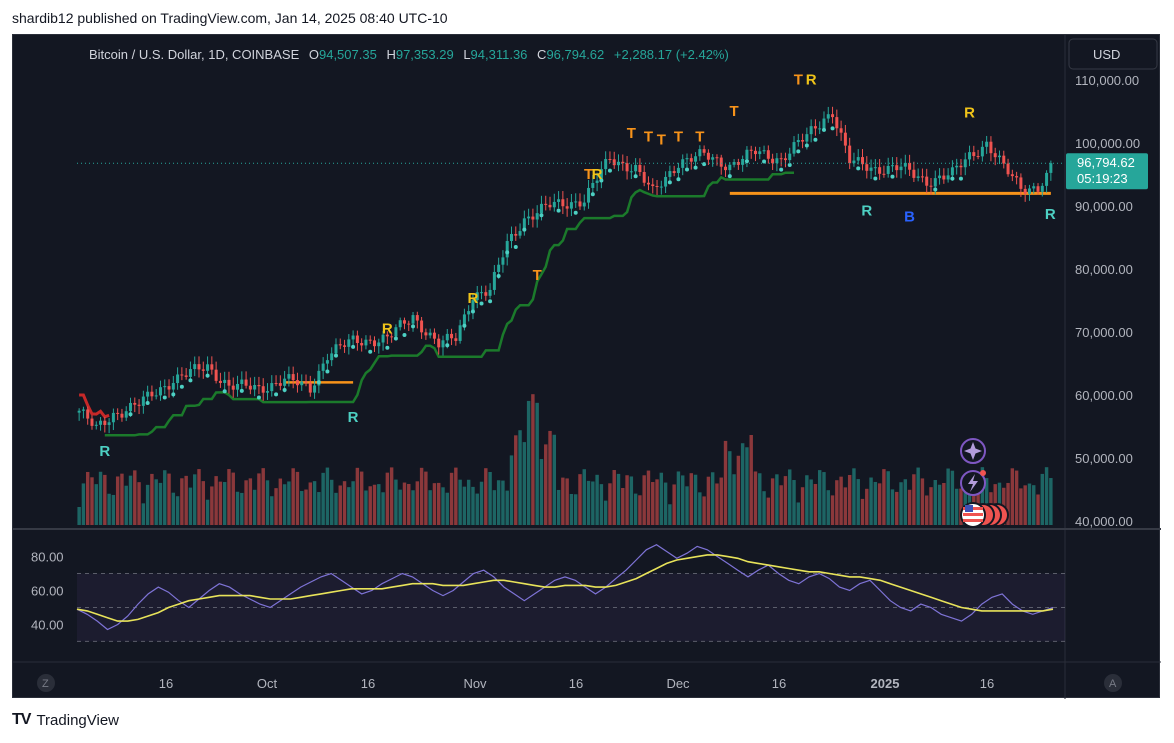  Describe the element at coordinates (565, 587) in the screenshot. I see `rsi-line` at that location.